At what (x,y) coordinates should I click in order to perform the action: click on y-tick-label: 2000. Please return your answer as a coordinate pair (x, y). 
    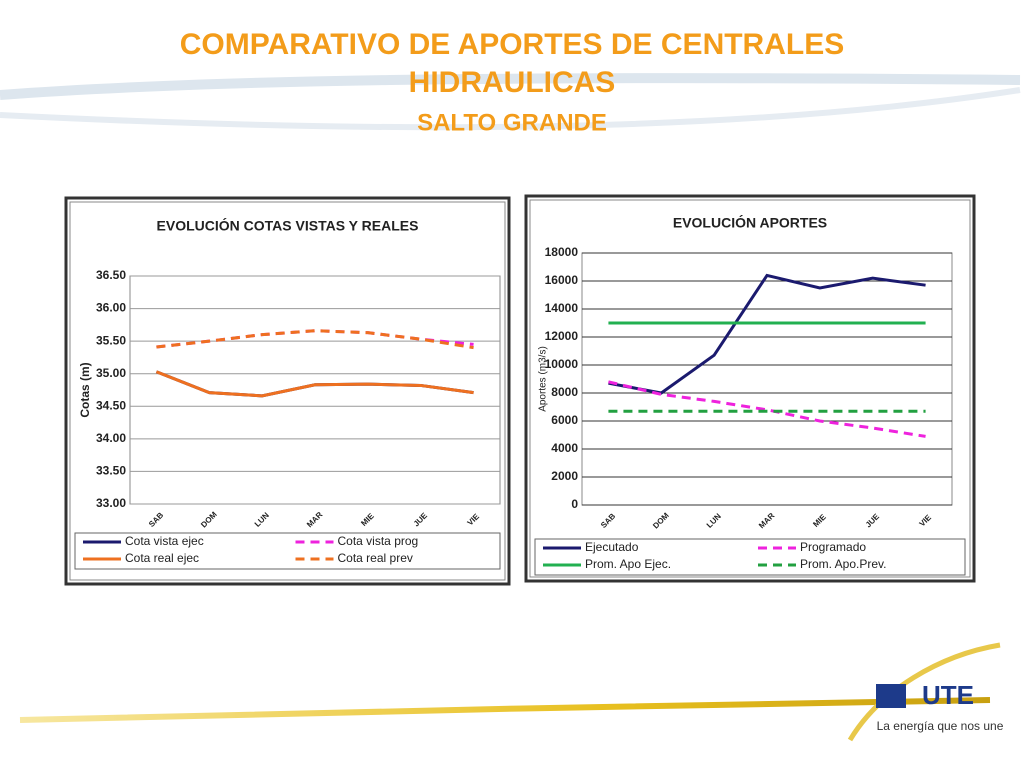
    Looking at the image, I should click on (564, 476).